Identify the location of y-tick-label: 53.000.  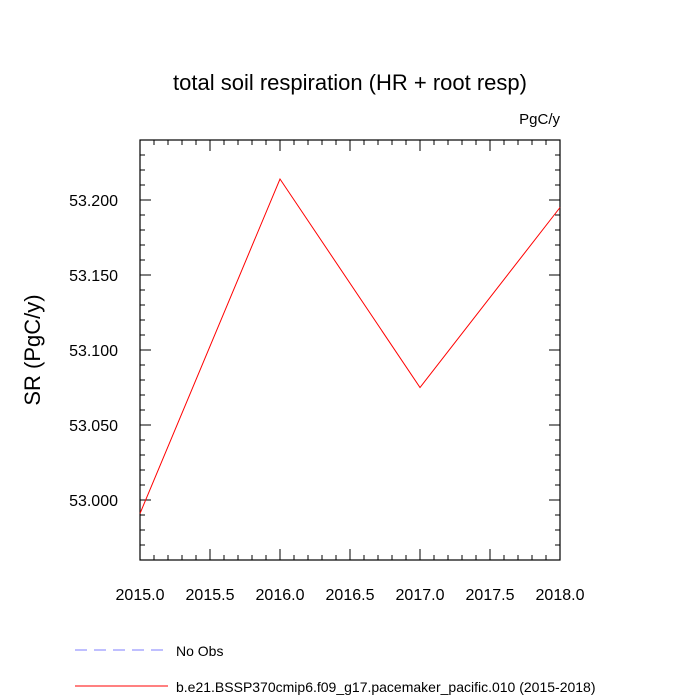
(93, 501).